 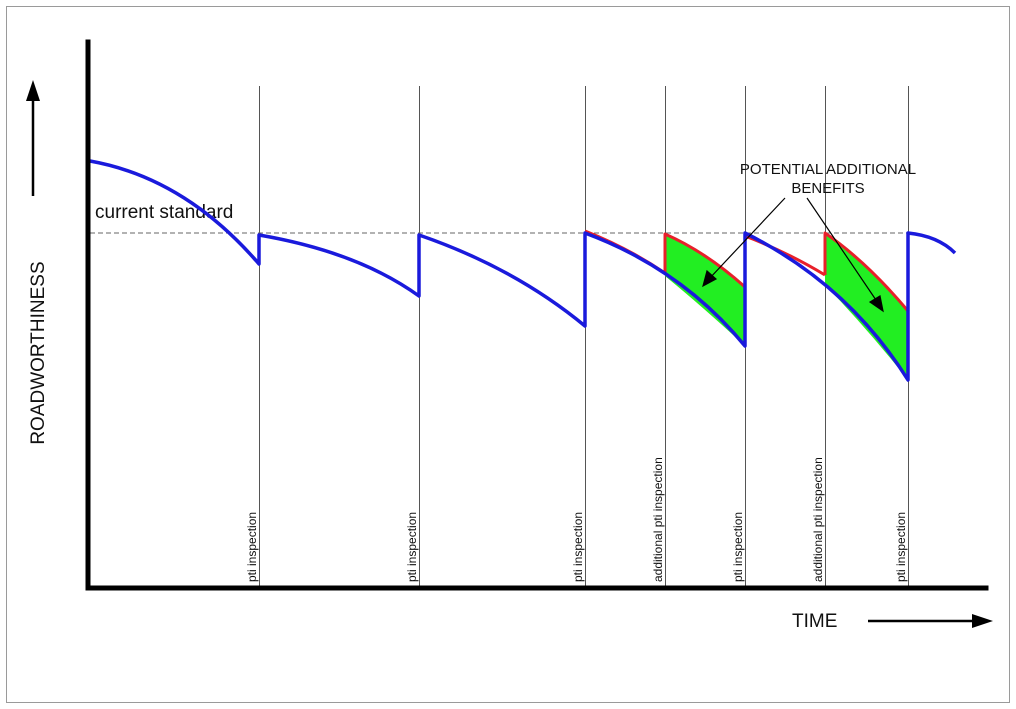 I want to click on benefit-arrows, so click(x=793, y=255).